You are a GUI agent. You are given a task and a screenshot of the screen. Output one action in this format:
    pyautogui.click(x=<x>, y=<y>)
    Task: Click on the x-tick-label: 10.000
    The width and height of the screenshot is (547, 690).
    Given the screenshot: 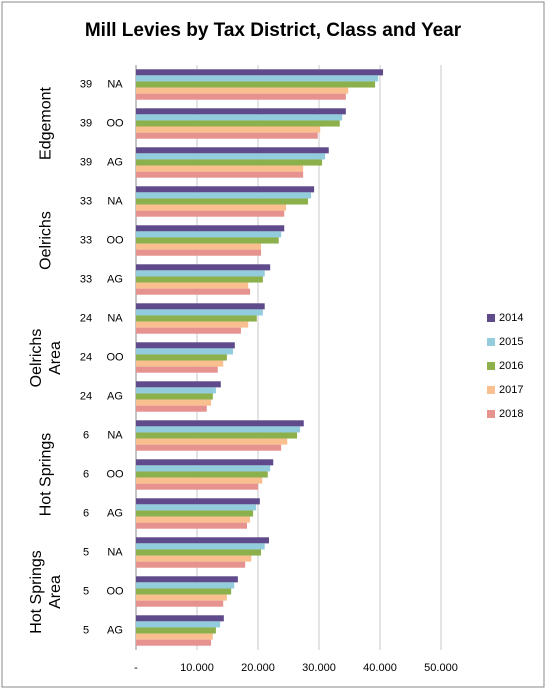 What is the action you would take?
    pyautogui.click(x=197, y=668)
    